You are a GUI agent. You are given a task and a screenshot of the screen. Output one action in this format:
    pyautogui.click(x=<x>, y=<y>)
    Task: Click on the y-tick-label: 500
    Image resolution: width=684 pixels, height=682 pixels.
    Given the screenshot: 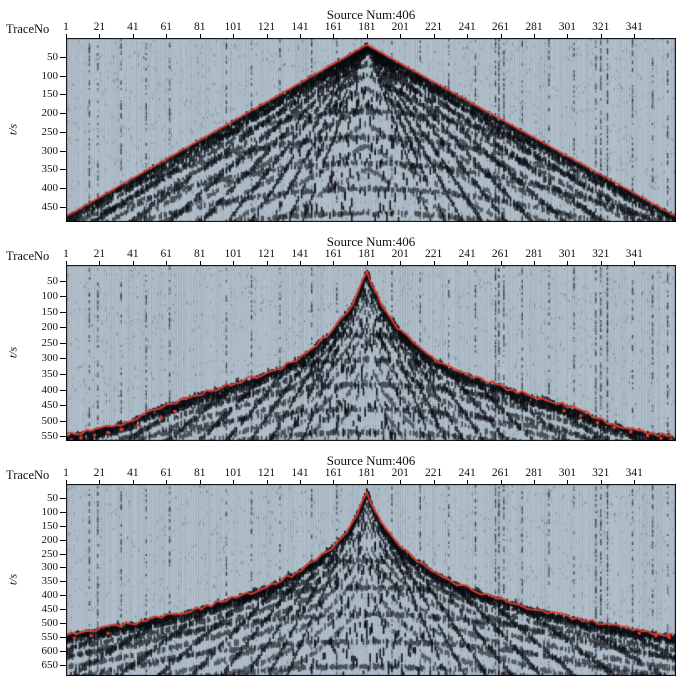 What is the action you would take?
    pyautogui.click(x=50, y=420)
    